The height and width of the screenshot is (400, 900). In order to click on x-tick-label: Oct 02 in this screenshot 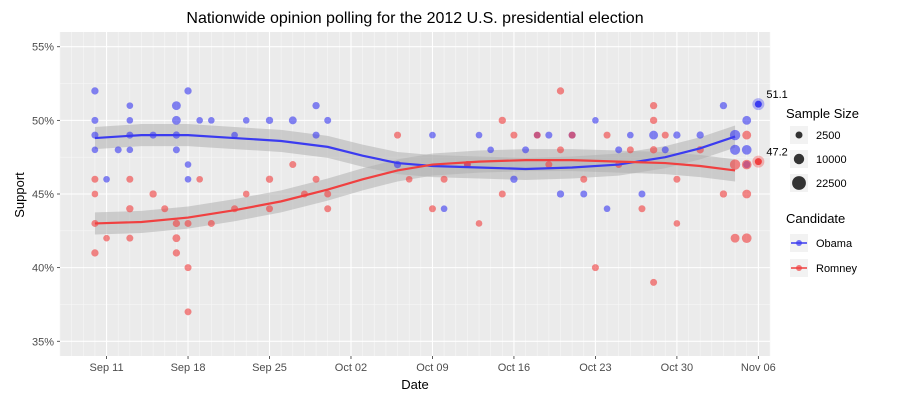, I will do `click(351, 368)`.